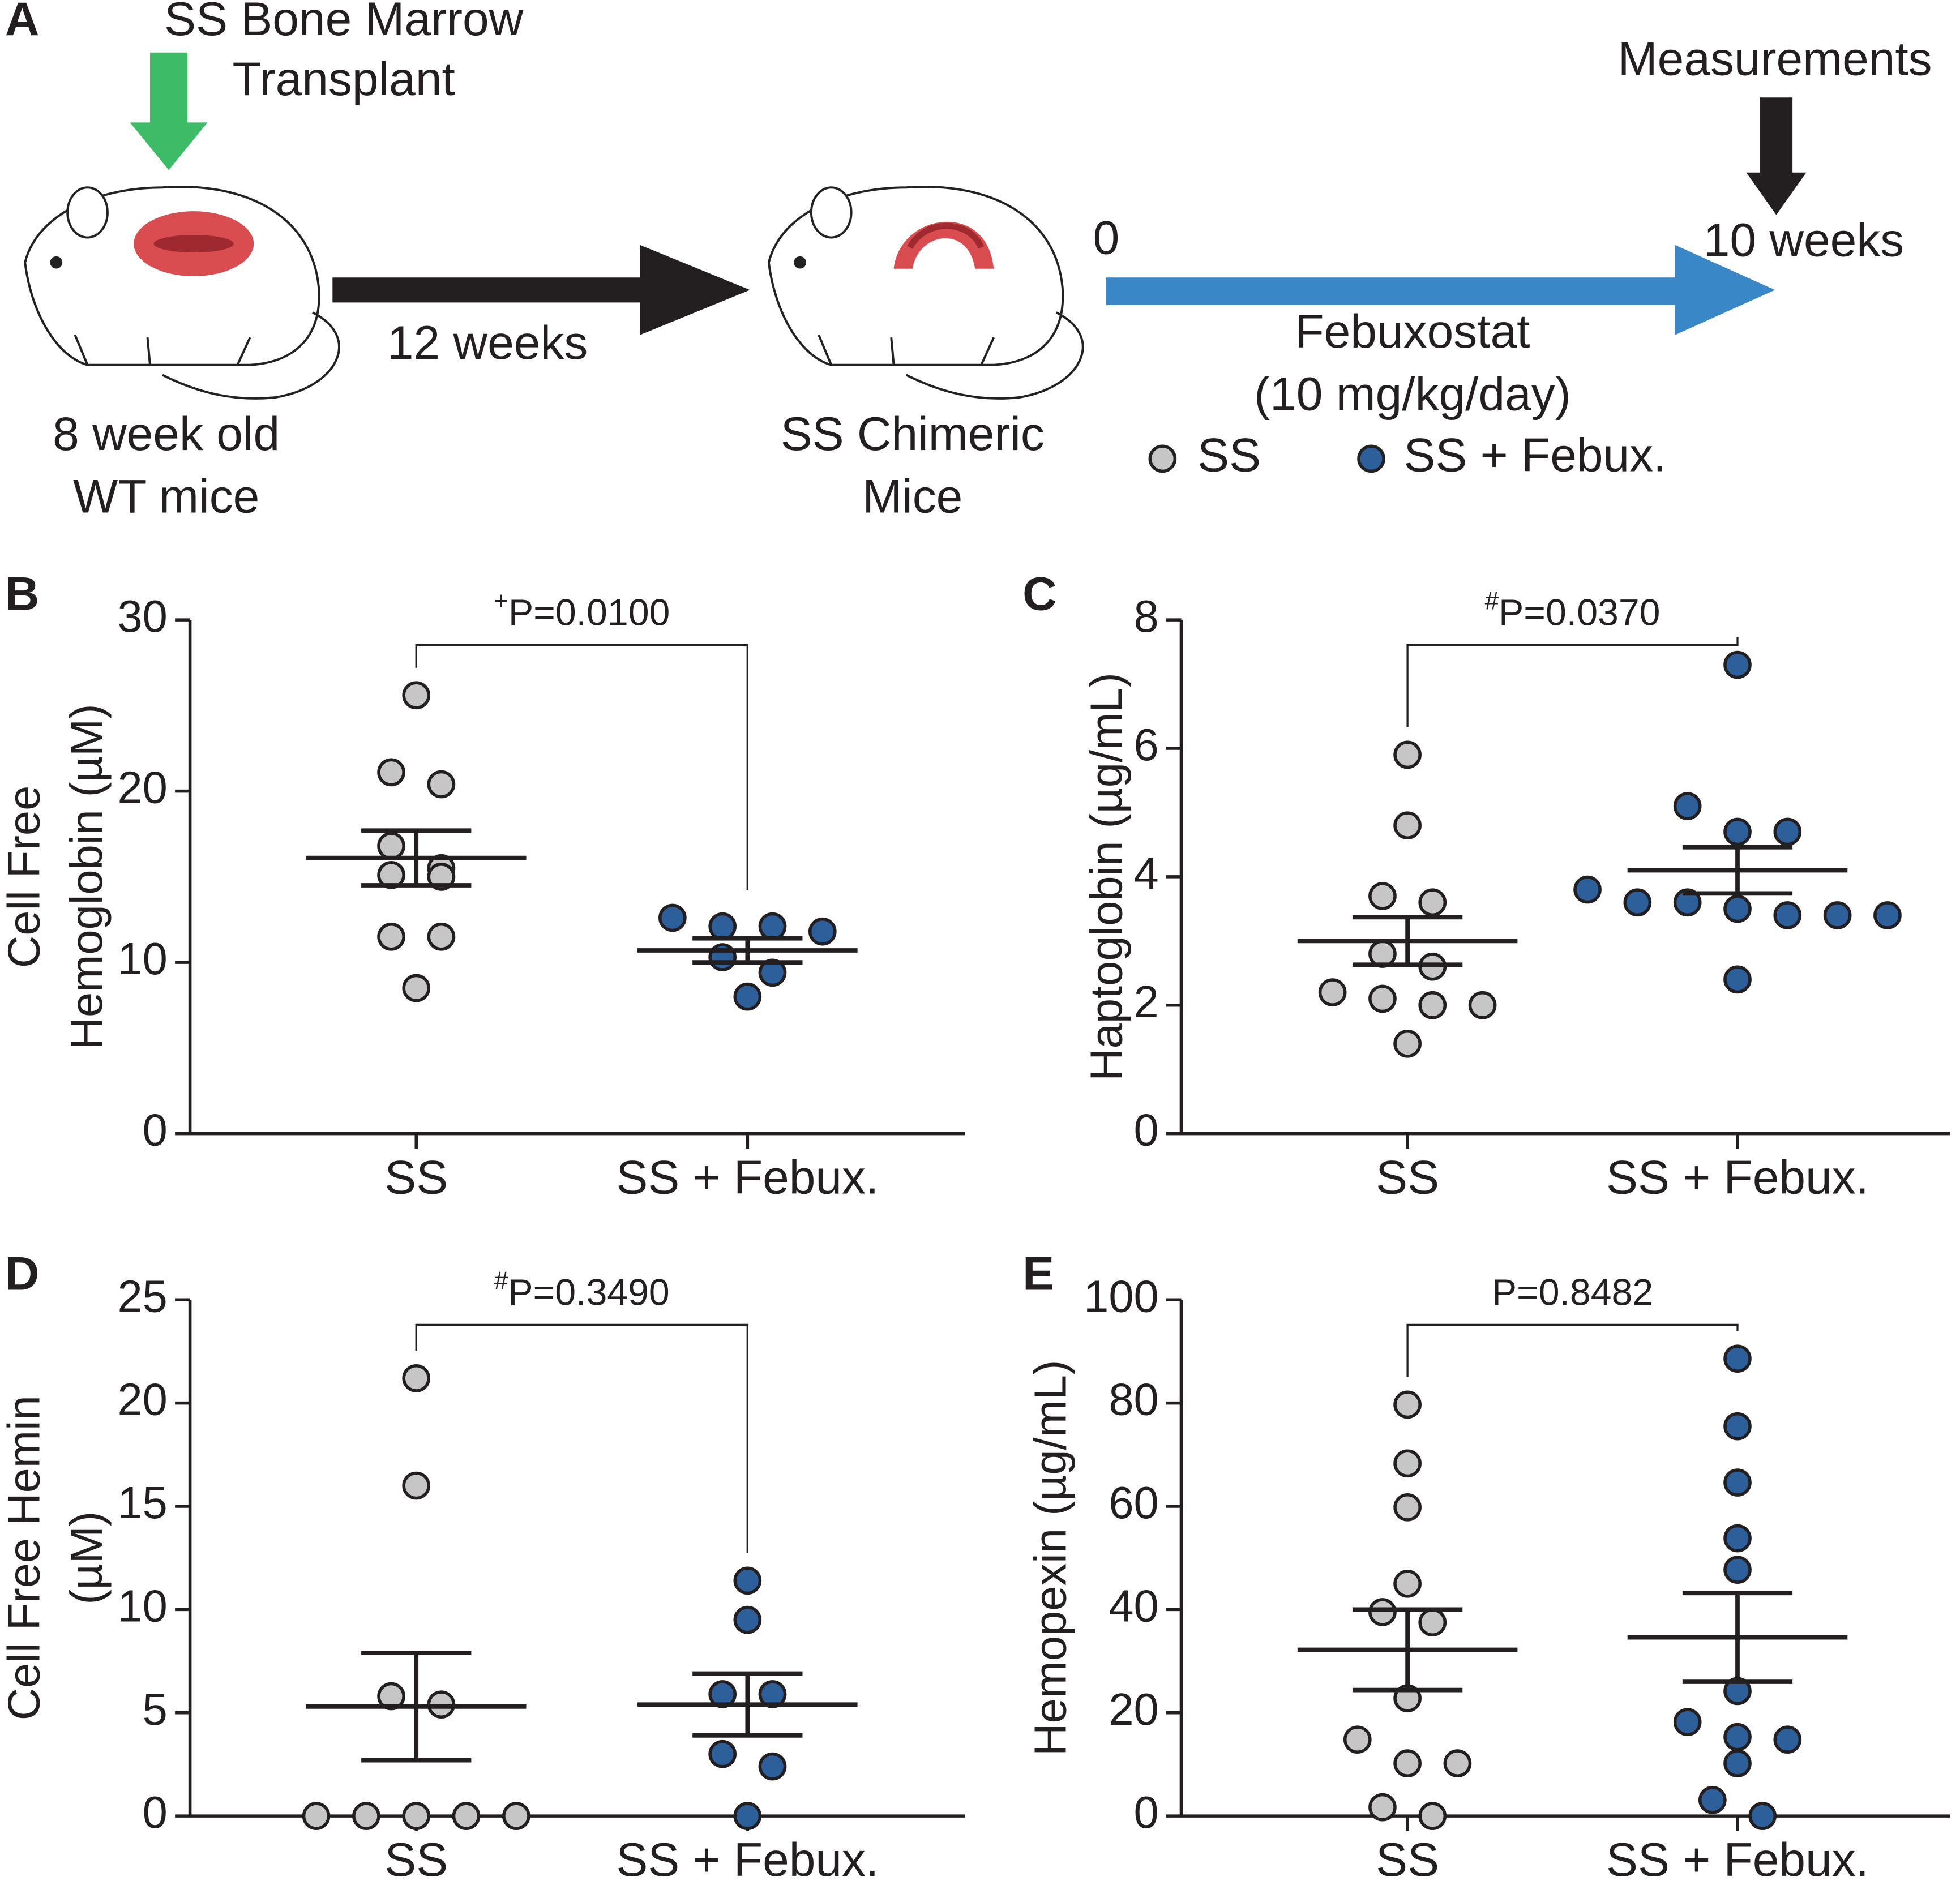 This screenshot has width=1960, height=1881. What do you see at coordinates (86, 1558) in the screenshot?
I see `y-axis-label: (µM)` at bounding box center [86, 1558].